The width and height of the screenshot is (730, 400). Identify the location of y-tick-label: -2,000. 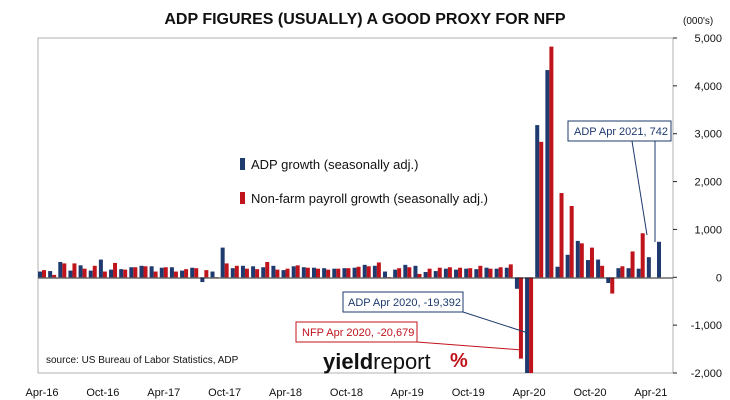
(706, 374).